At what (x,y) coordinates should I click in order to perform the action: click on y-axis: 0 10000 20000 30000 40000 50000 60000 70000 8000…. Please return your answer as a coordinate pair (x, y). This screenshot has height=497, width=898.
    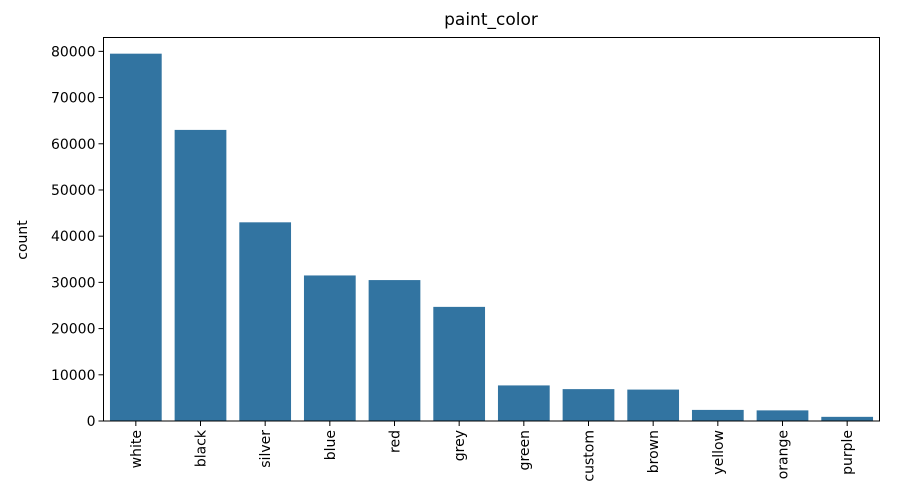
    Looking at the image, I should click on (77, 237).